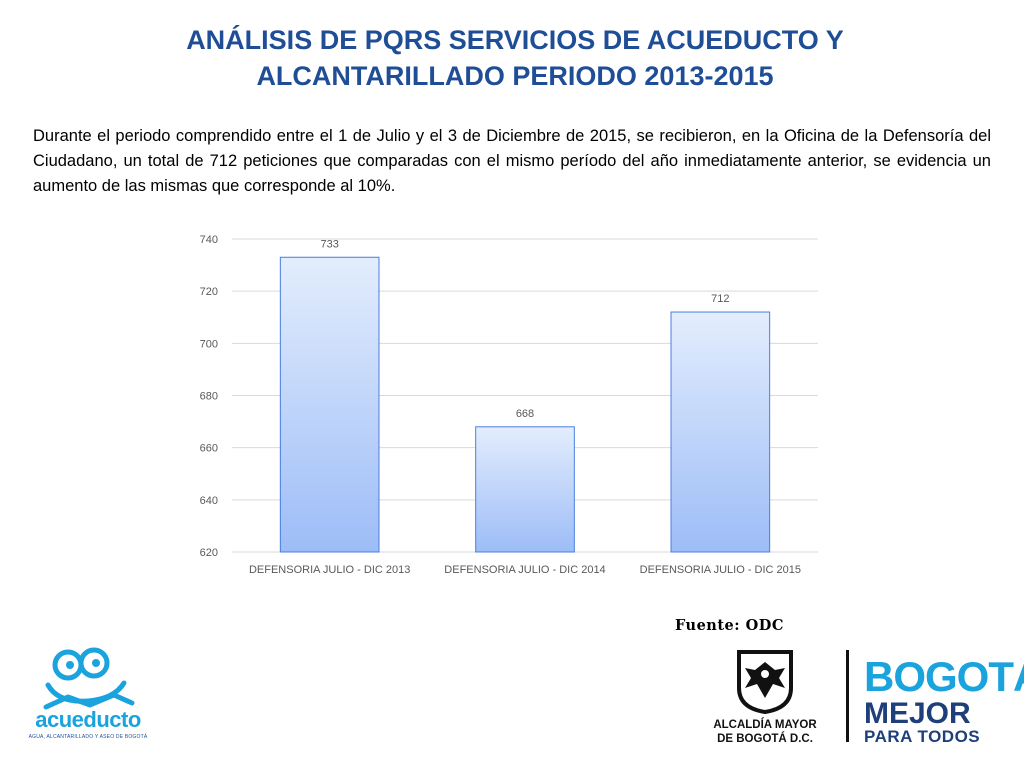  What do you see at coordinates (209, 501) in the screenshot?
I see `y-tick-label: 640` at bounding box center [209, 501].